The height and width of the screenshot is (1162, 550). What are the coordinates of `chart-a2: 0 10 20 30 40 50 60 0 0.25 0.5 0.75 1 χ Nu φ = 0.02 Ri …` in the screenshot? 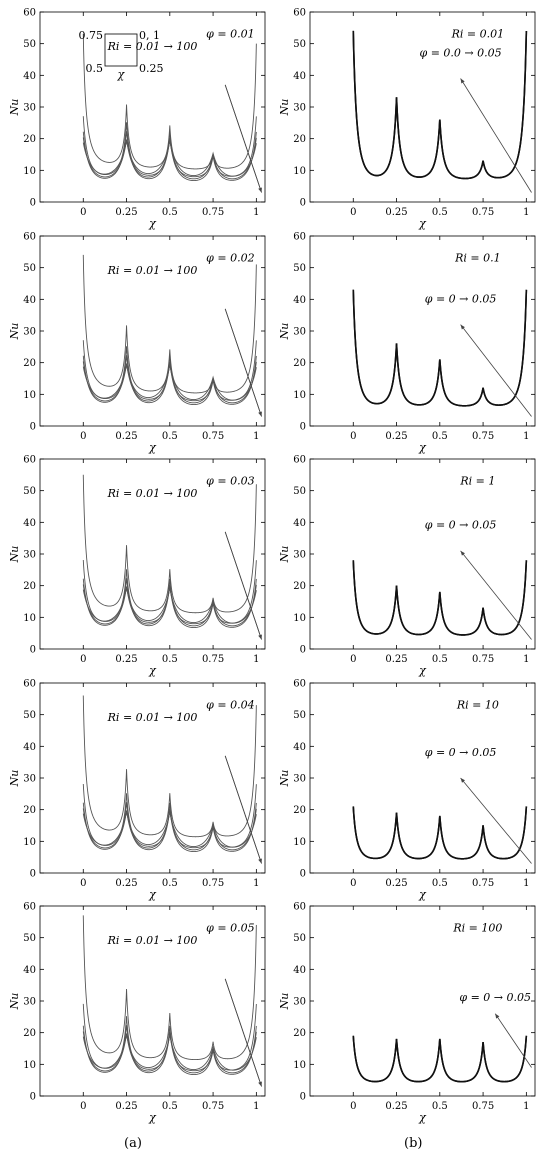 It's located at (137, 343).